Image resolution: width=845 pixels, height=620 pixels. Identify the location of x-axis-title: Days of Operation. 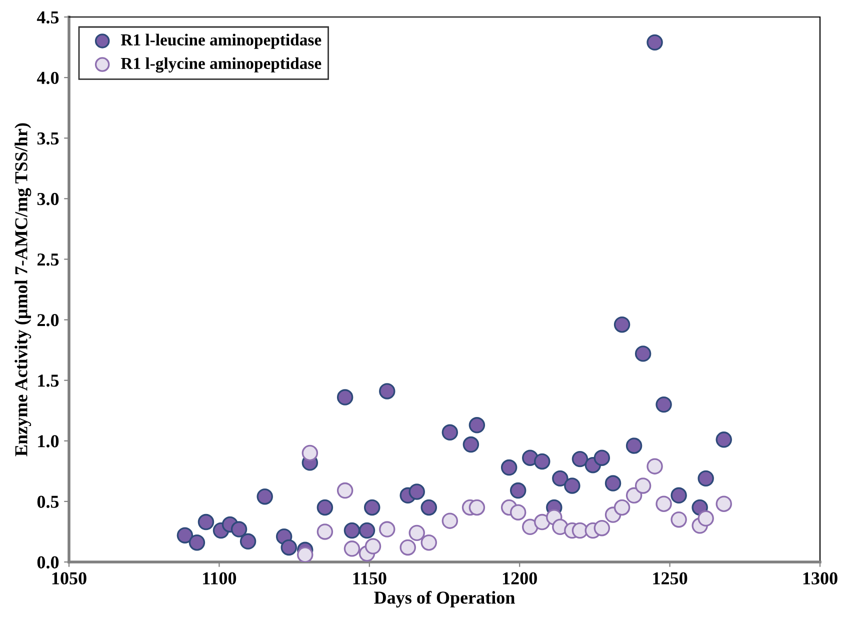
(444, 599).